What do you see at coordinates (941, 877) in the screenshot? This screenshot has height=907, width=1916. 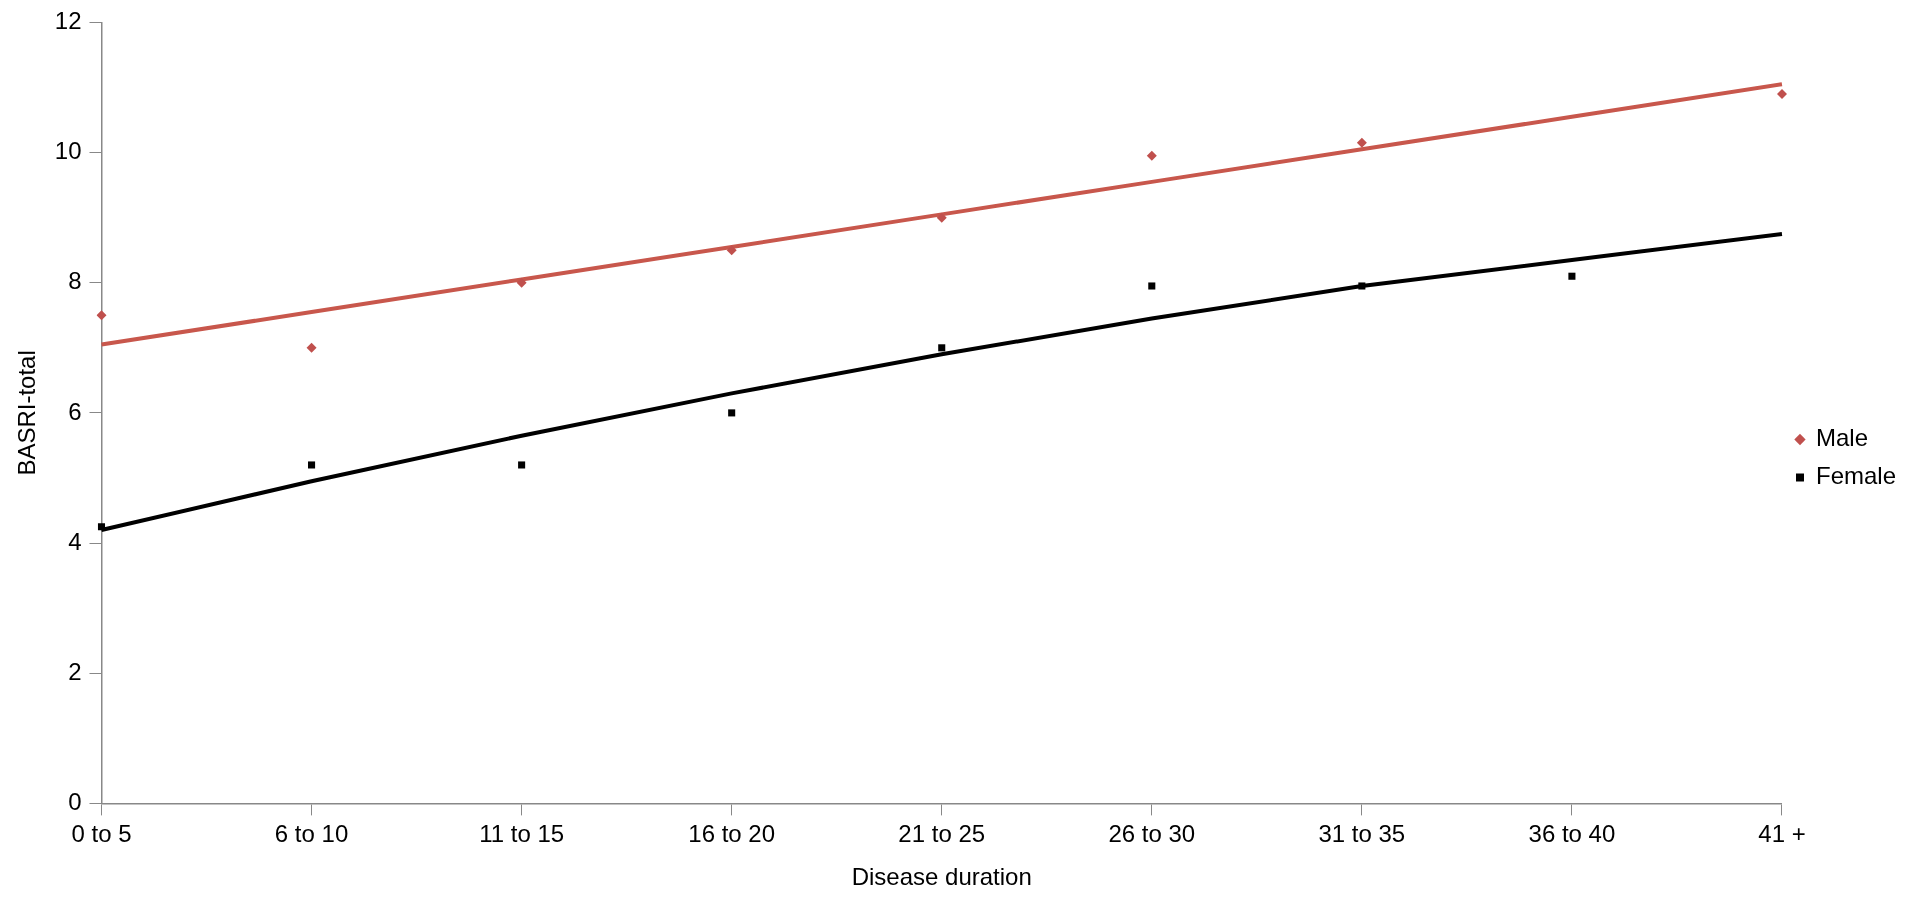 I see `x-axis-title: Disease duration` at bounding box center [941, 877].